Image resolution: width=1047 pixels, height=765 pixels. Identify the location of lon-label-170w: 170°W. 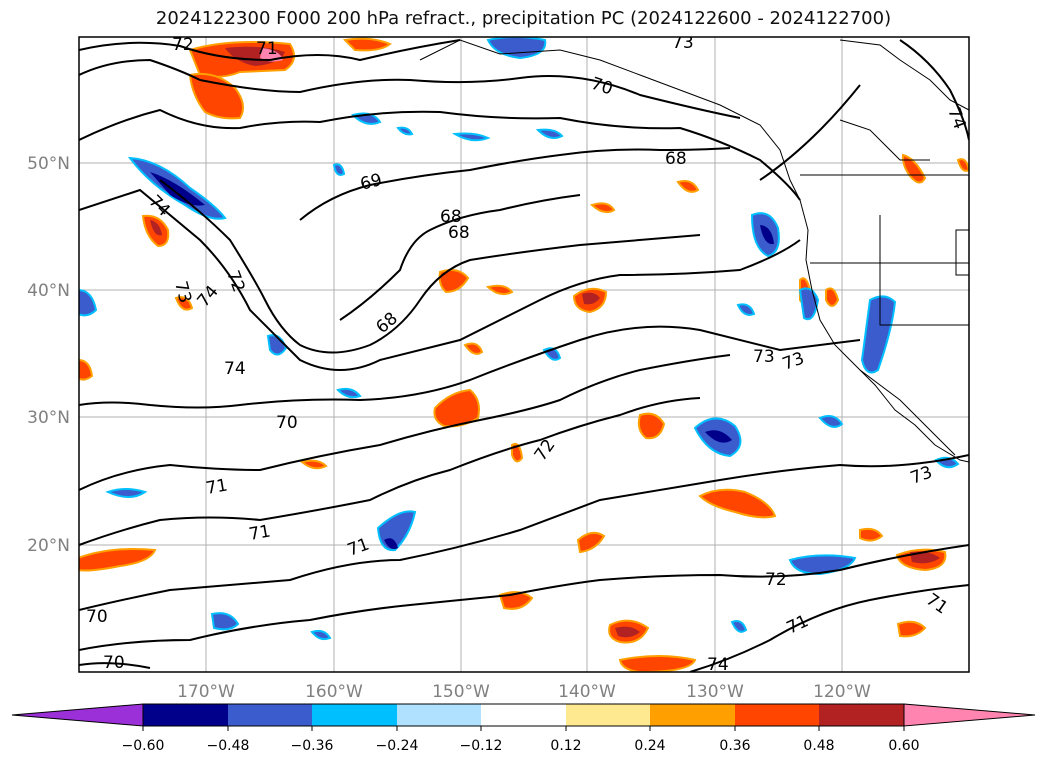
(206, 692).